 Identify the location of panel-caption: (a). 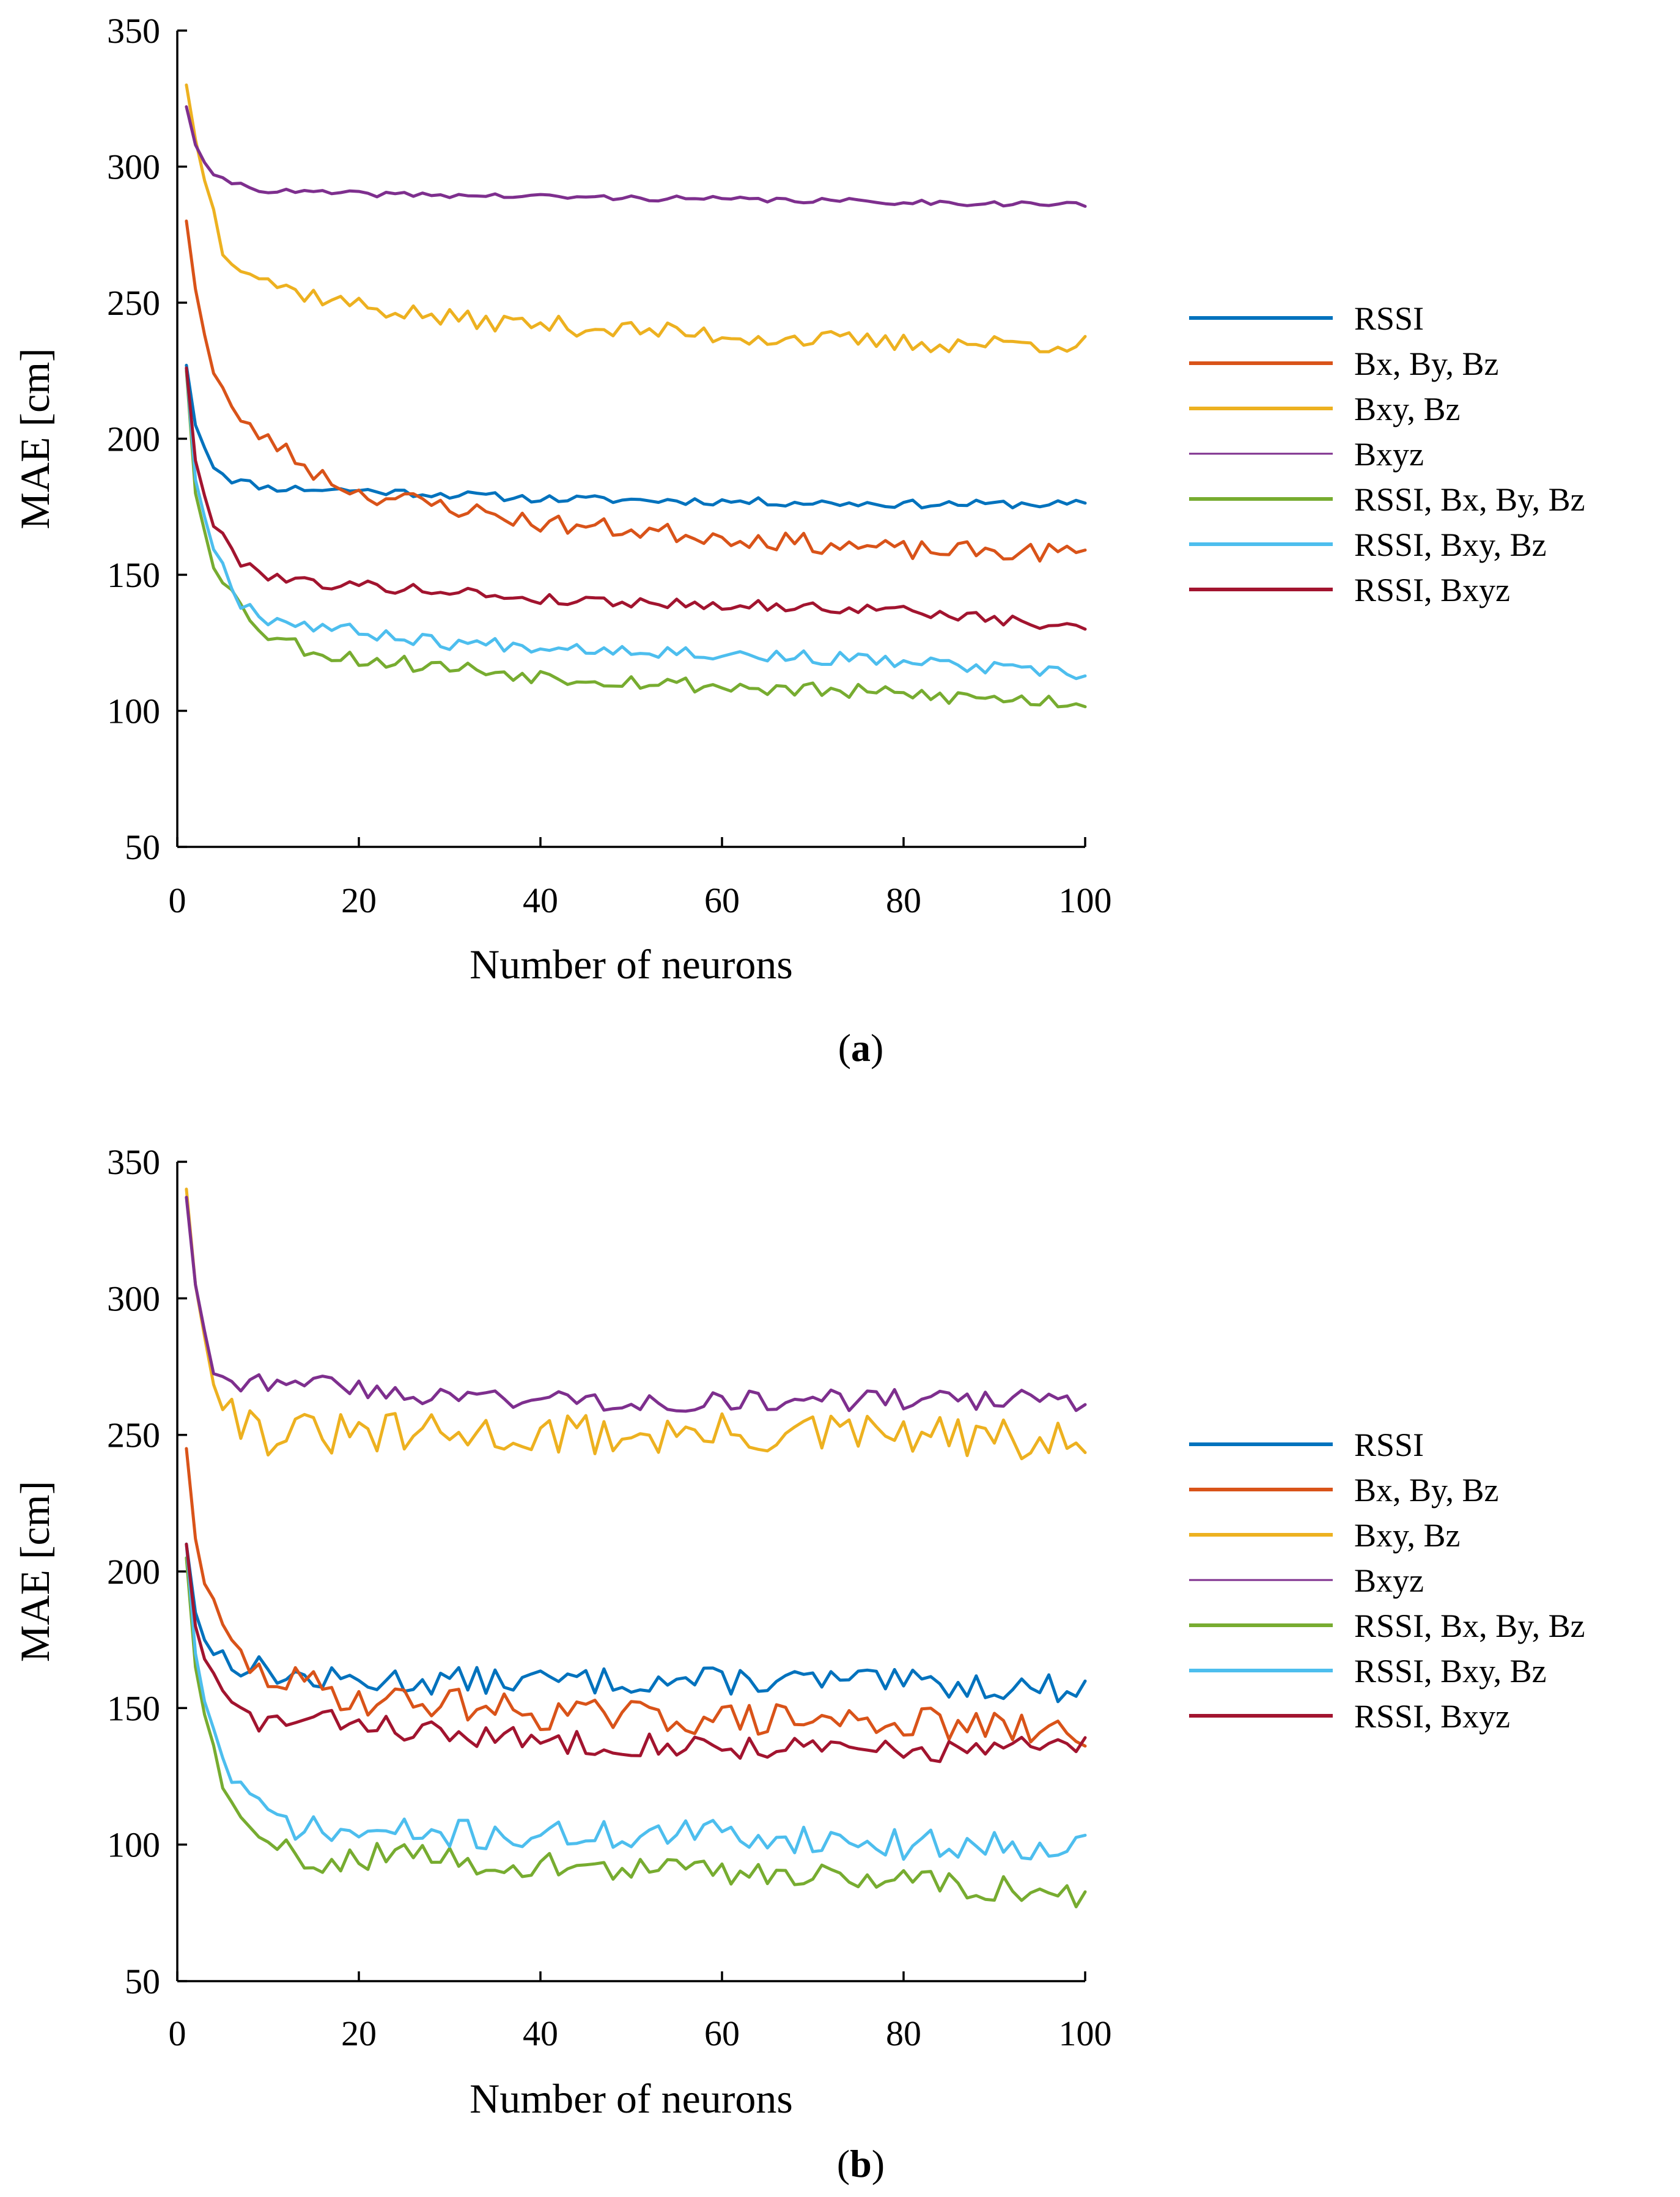
(861, 1047).